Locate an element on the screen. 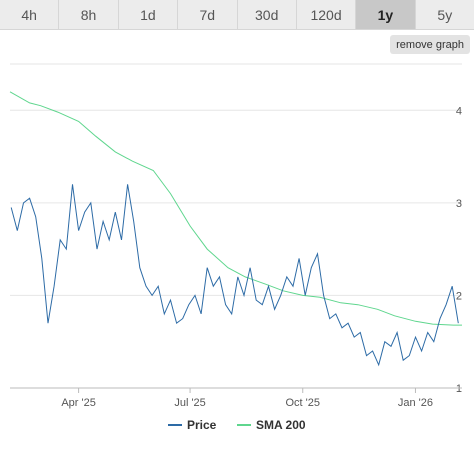  x-tick-label: Oct '25 is located at coordinates (303, 403).